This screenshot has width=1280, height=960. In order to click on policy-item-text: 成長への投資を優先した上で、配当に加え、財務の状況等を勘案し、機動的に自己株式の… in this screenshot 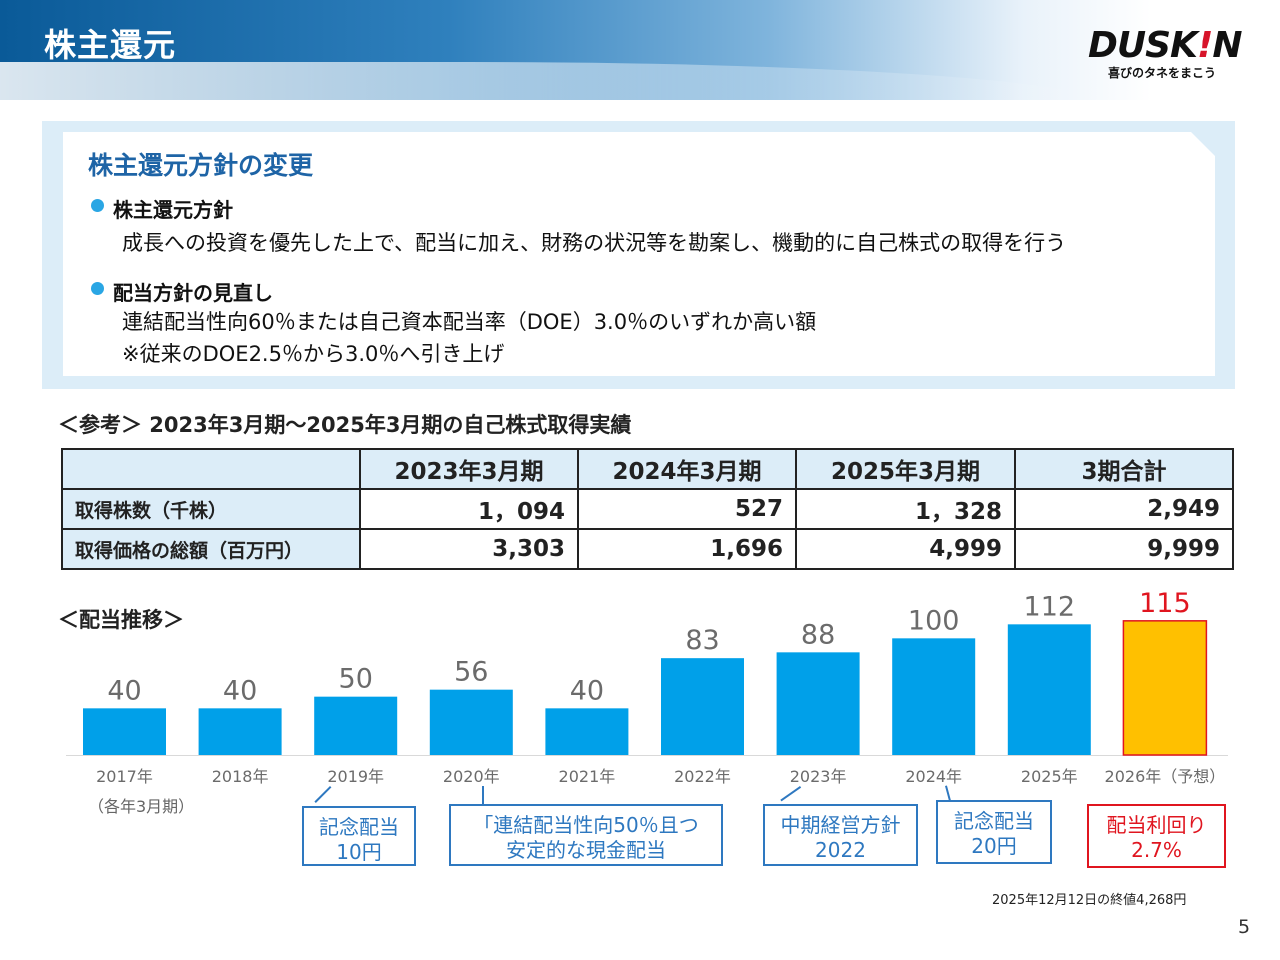, I will do `click(594, 243)`.